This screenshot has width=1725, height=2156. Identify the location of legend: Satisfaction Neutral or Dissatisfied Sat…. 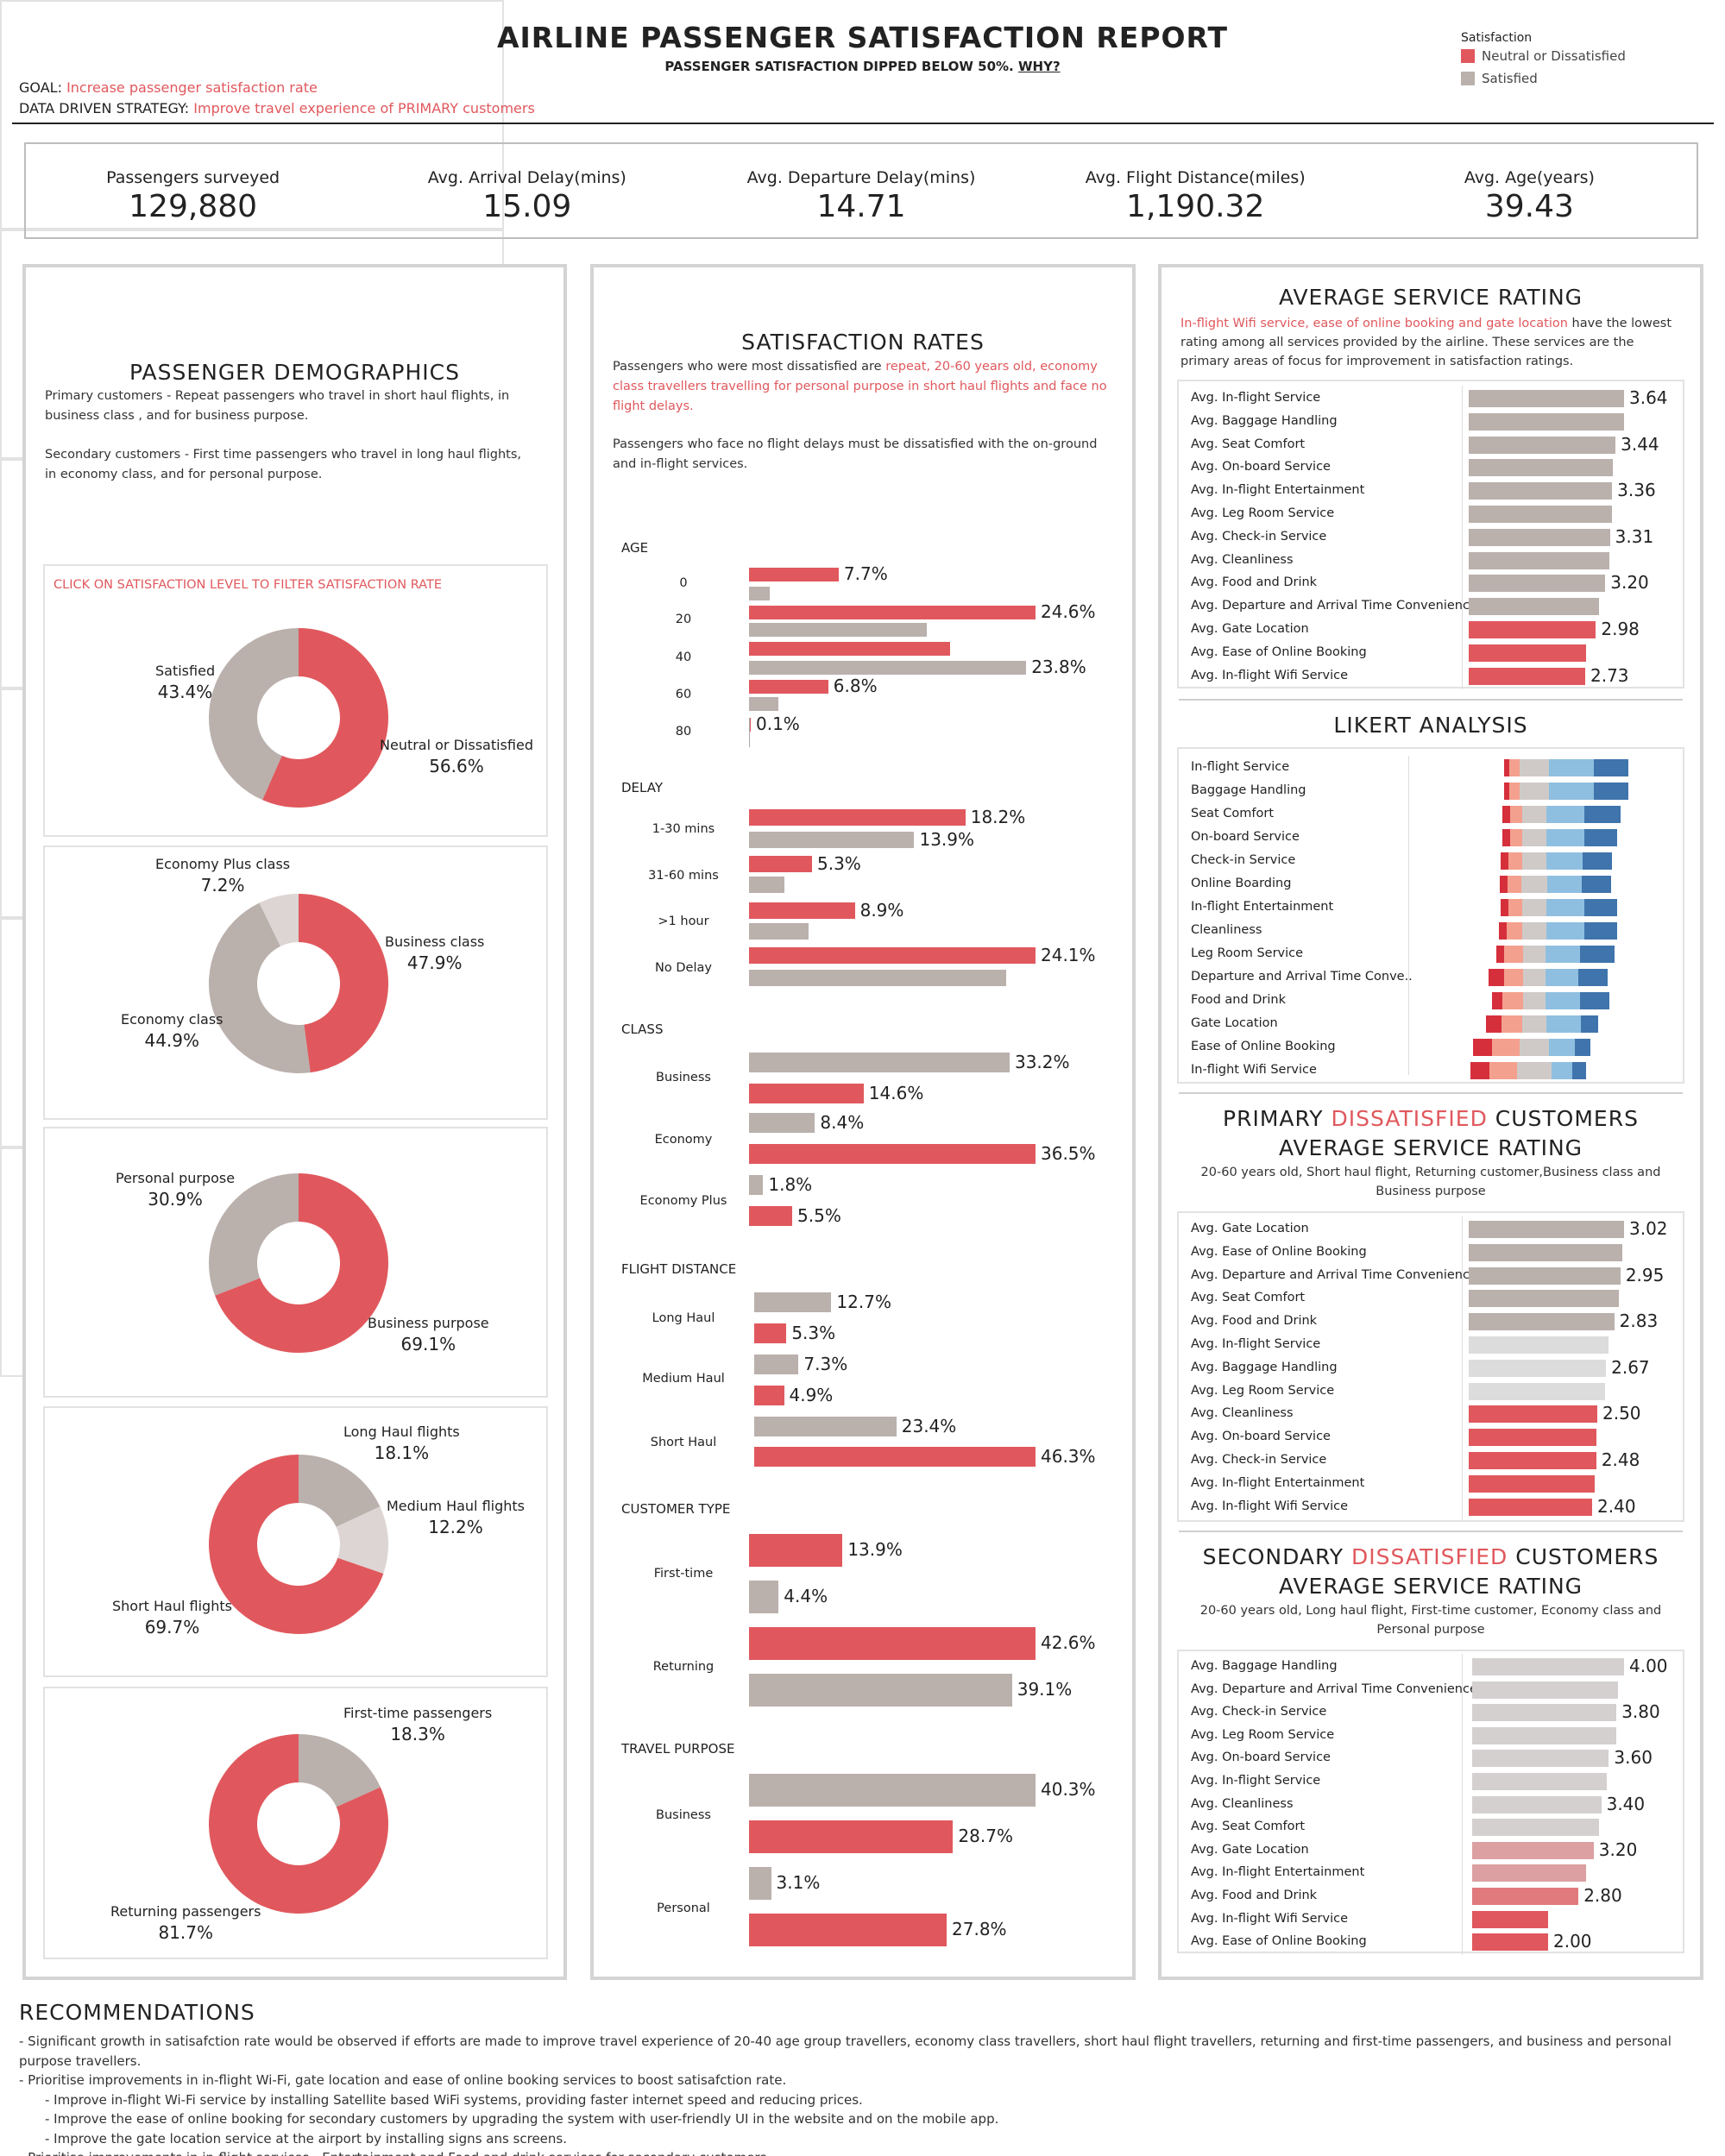
(1543, 62).